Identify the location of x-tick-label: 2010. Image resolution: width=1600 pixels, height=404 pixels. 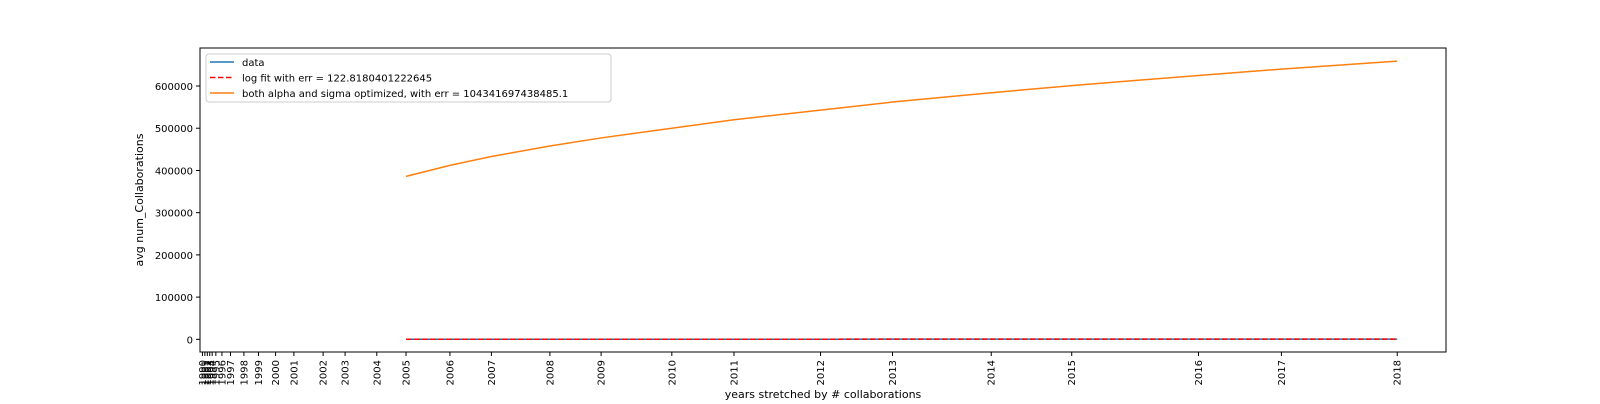
(672, 372).